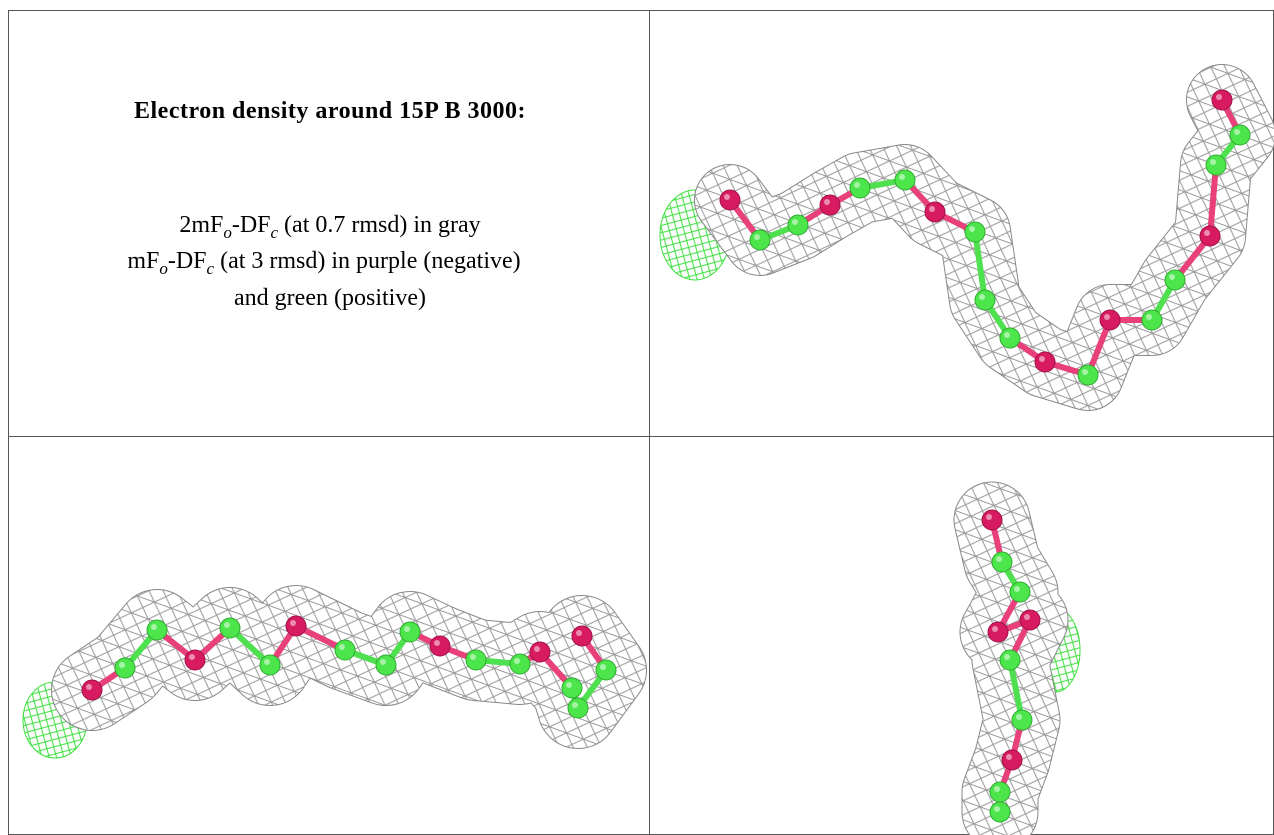 Image resolution: width=1274 pixels, height=835 pixels. I want to click on text-part: (at 3 rmsd) in purple (negative), so click(367, 261).